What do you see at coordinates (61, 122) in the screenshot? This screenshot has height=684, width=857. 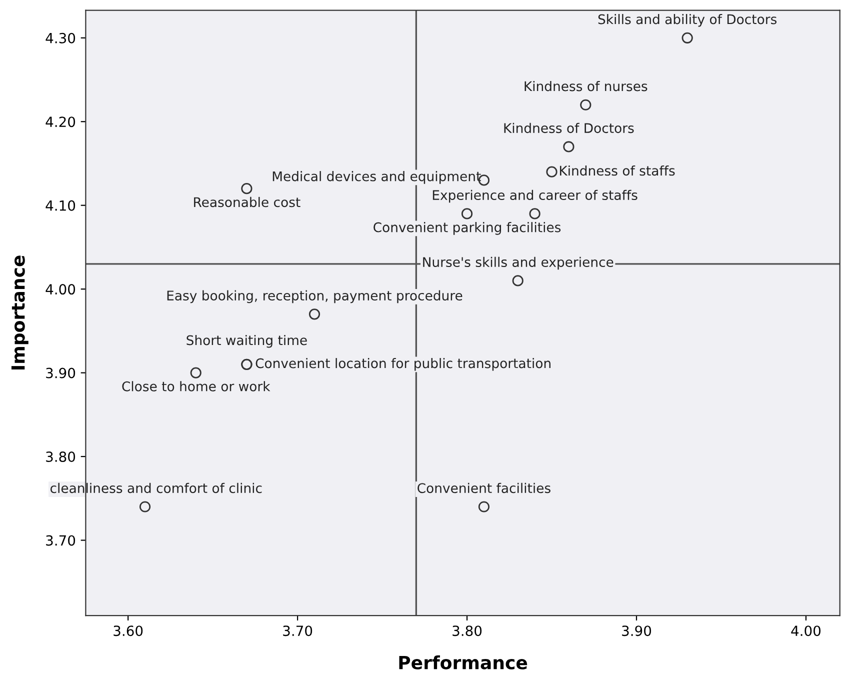 I see `y-tick-label: 4.20` at bounding box center [61, 122].